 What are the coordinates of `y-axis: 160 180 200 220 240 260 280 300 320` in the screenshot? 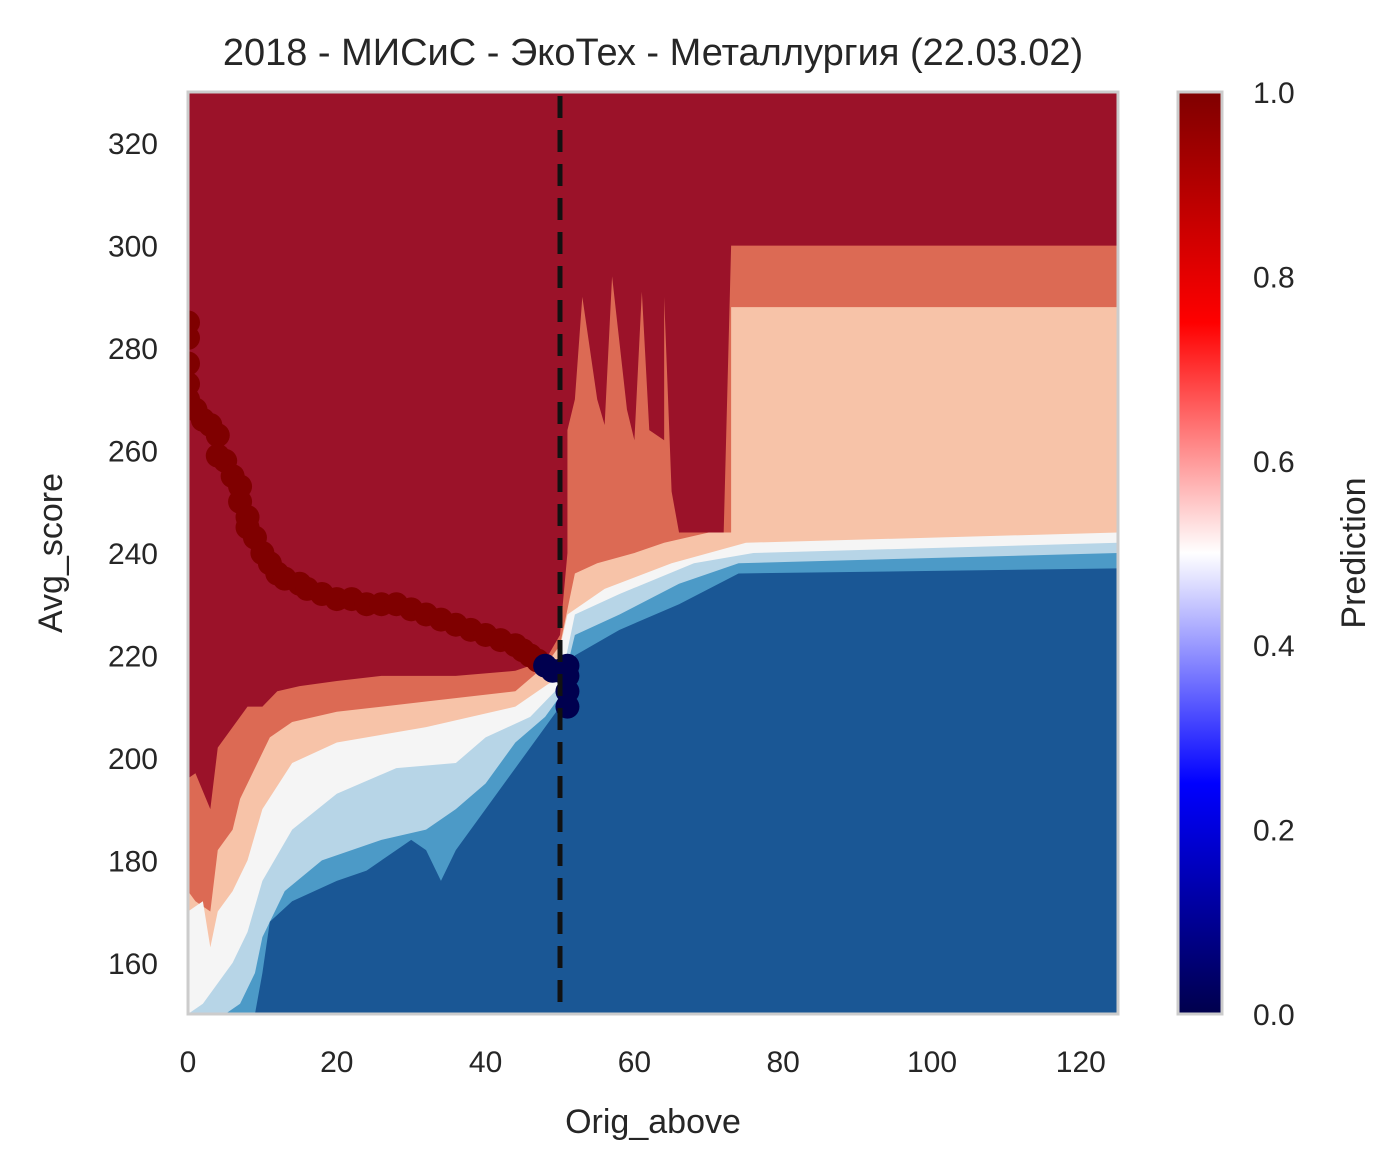 It's located at (133, 554).